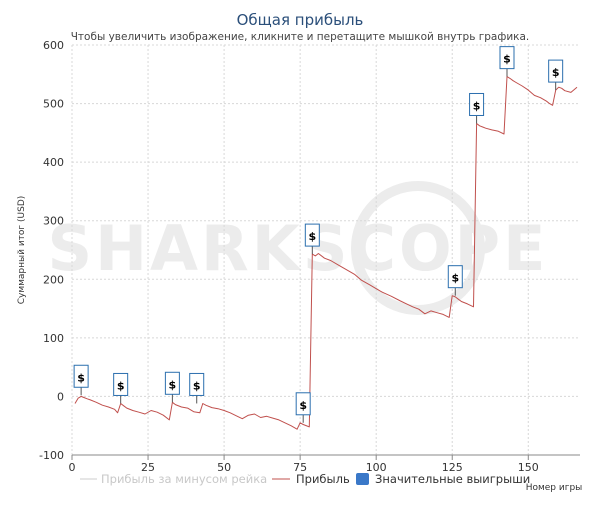  What do you see at coordinates (53, 221) in the screenshot?
I see `y-tick-label: 300` at bounding box center [53, 221].